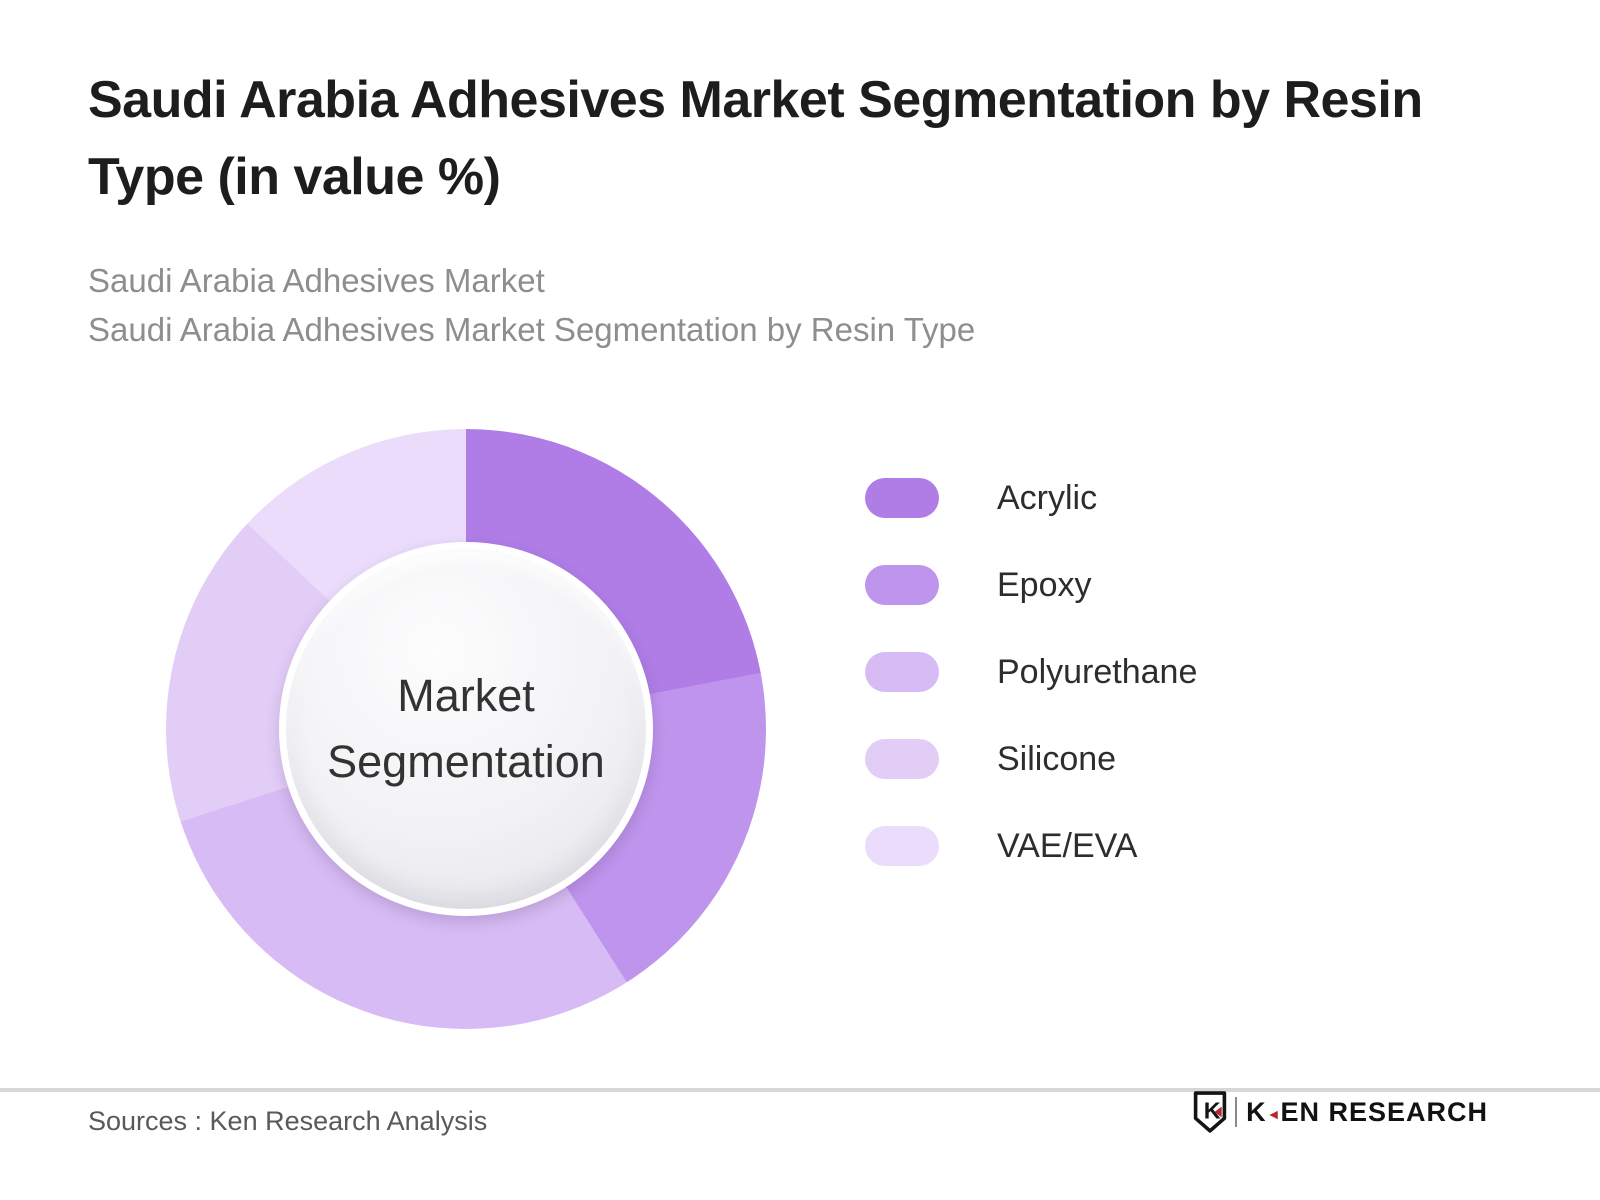 This screenshot has height=1200, width=1600. Describe the element at coordinates (1256, 1111) in the screenshot. I see `brand-k: K` at that location.